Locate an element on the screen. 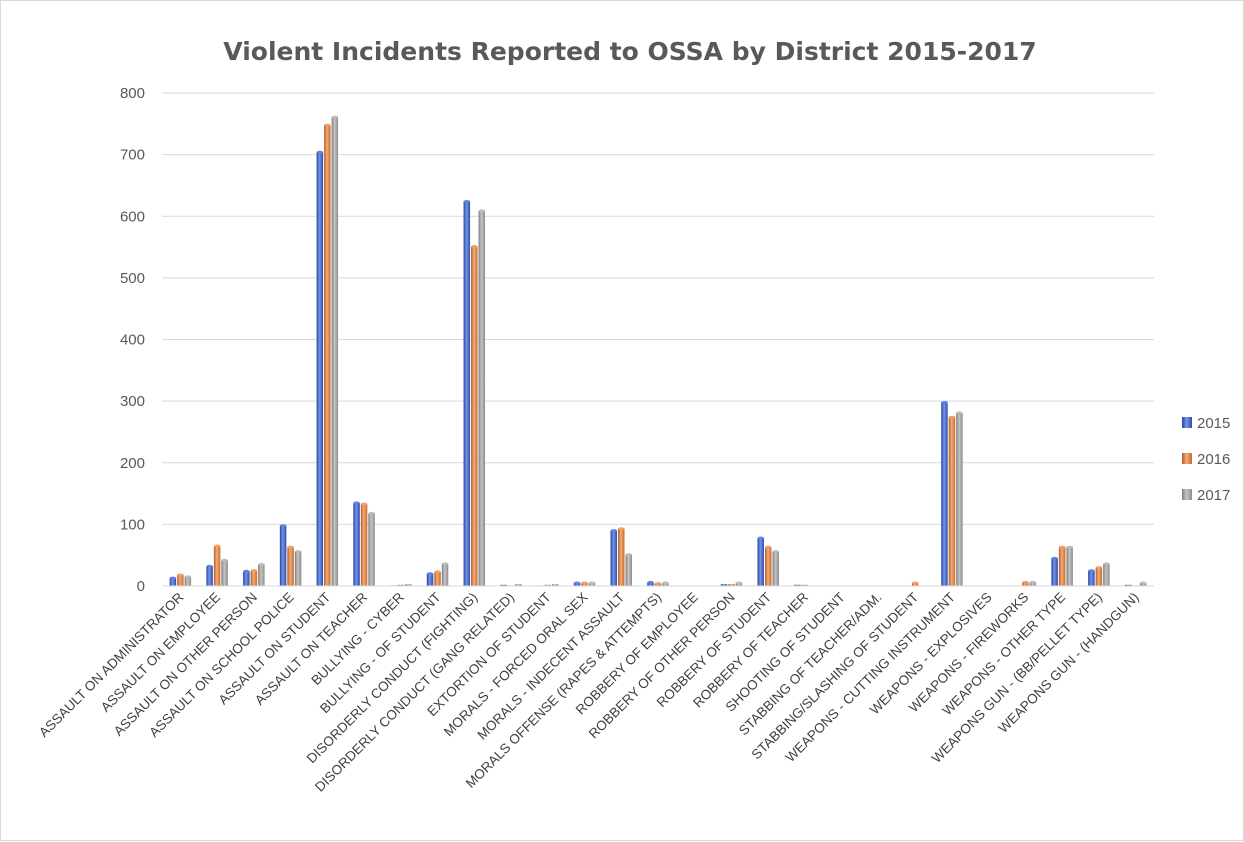 The image size is (1244, 842). y-axis: 0 100 200 300 400 500 600 700 800 is located at coordinates (132, 340).